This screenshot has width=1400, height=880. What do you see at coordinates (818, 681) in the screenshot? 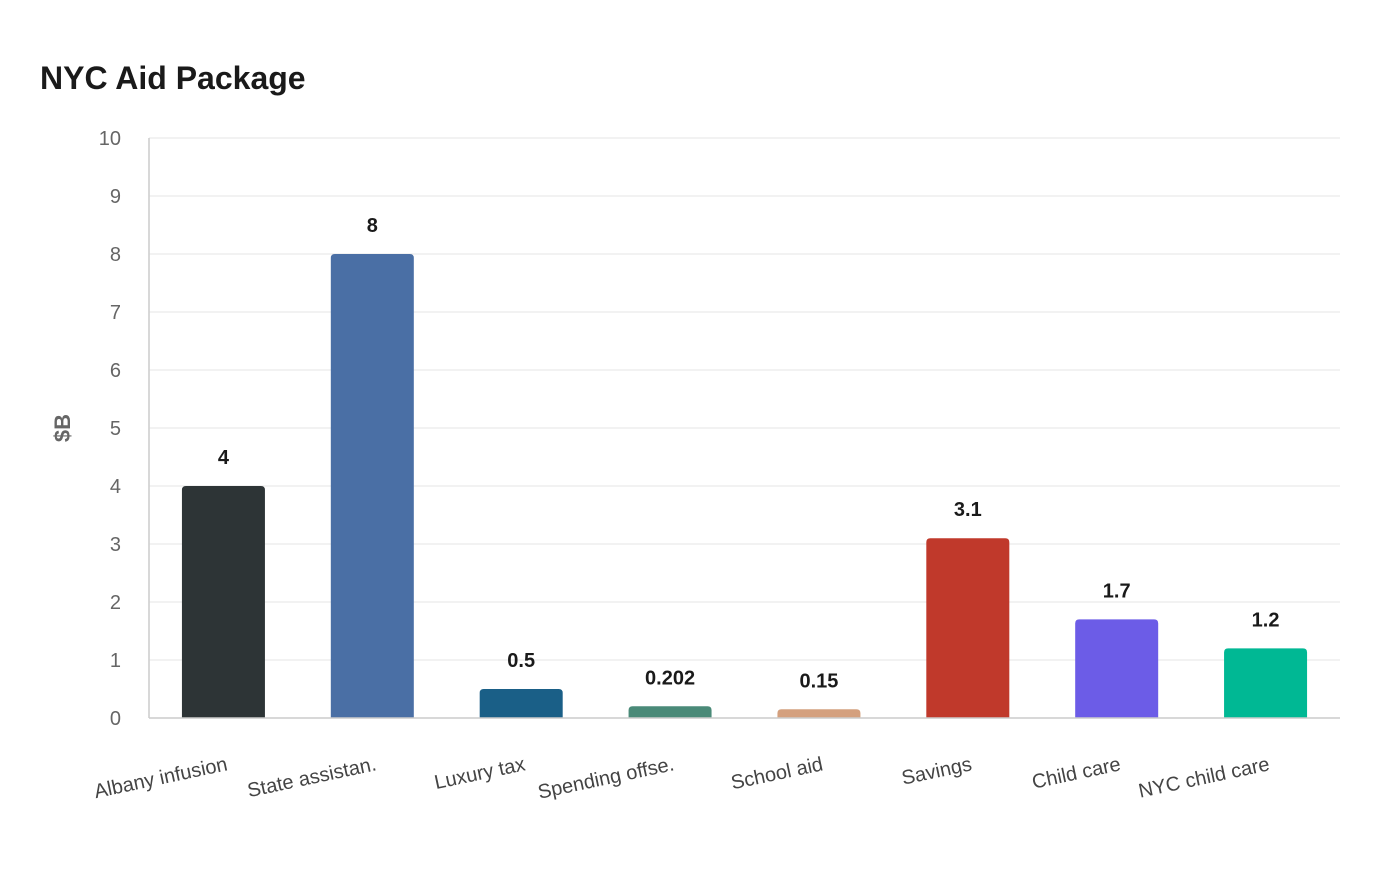
I see `data-label: 0.15` at bounding box center [818, 681].